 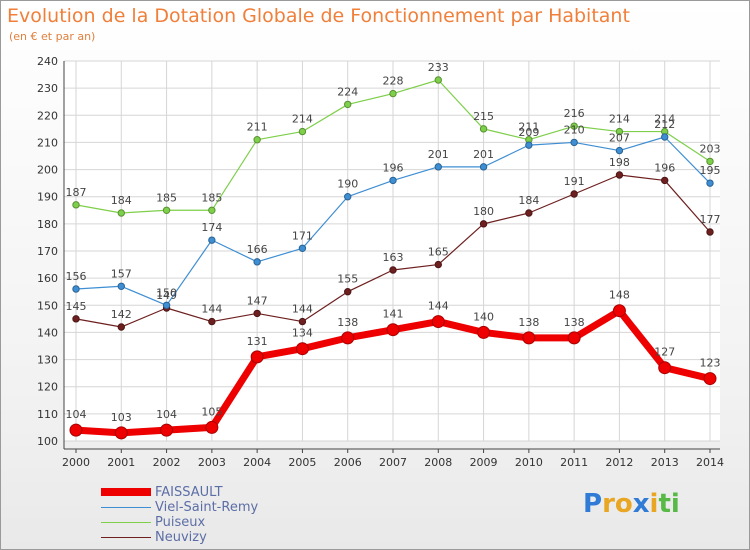 What do you see at coordinates (47, 278) in the screenshot?
I see `y-tick-label: 160` at bounding box center [47, 278].